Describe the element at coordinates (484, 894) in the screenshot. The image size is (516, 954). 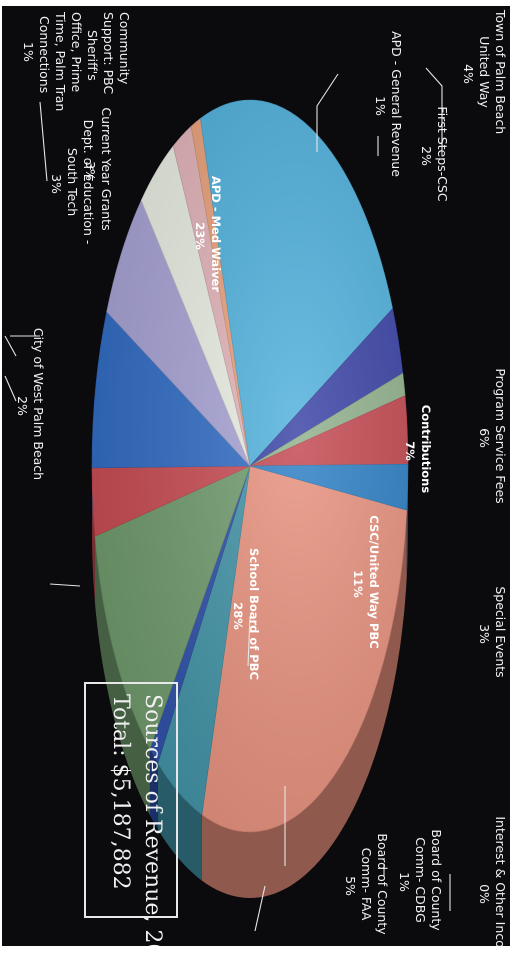
I see `label-interest-pct: 0%` at that location.